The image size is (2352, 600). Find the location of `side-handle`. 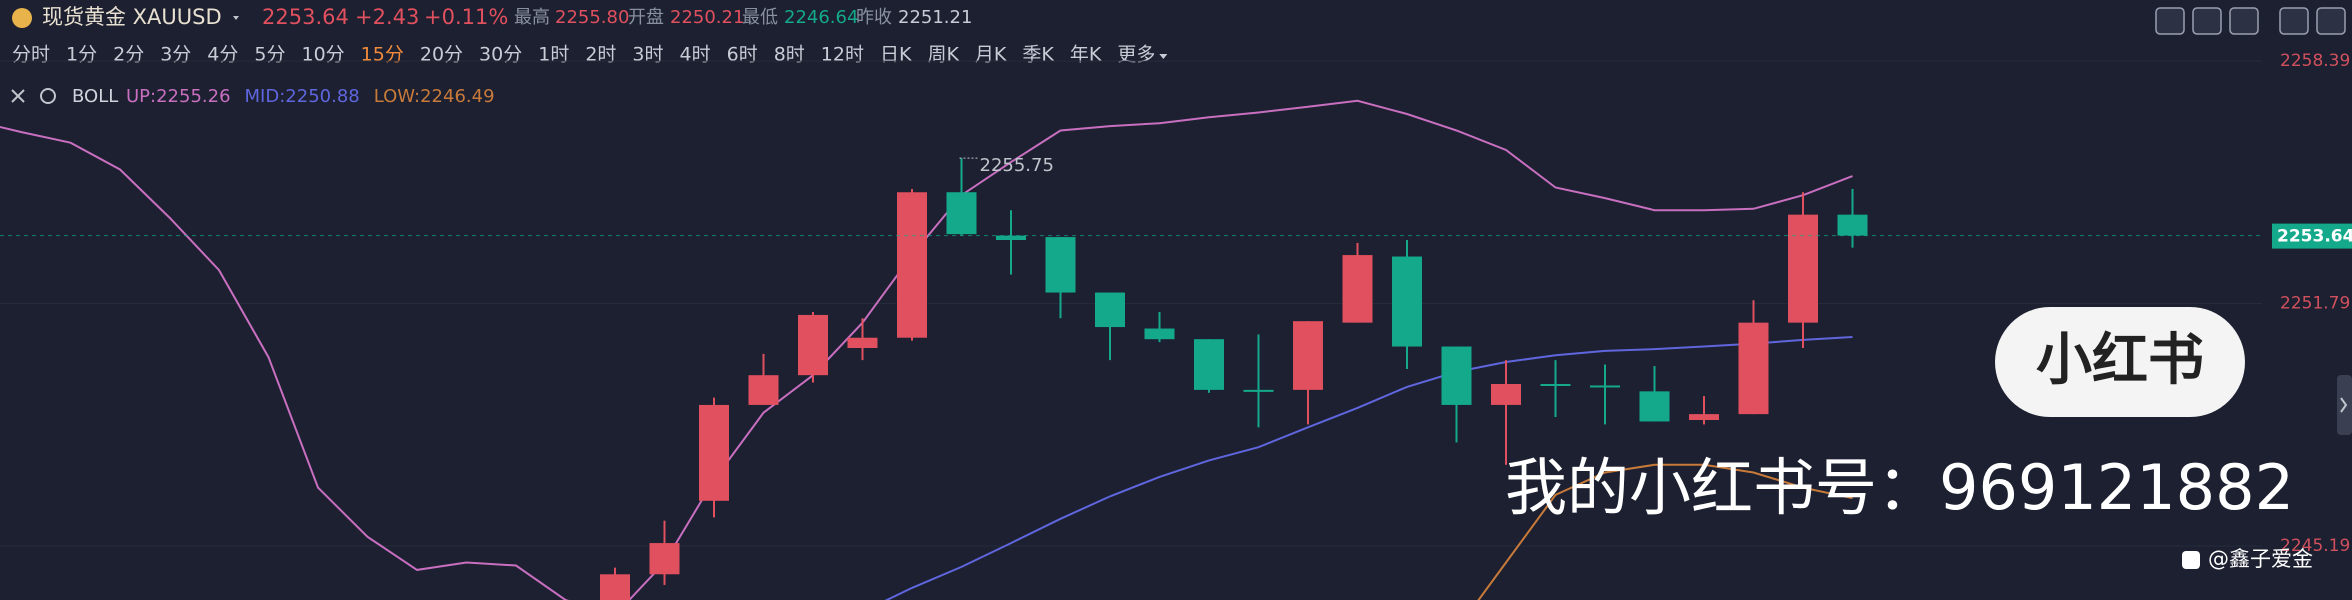

side-handle is located at coordinates (2344, 405).